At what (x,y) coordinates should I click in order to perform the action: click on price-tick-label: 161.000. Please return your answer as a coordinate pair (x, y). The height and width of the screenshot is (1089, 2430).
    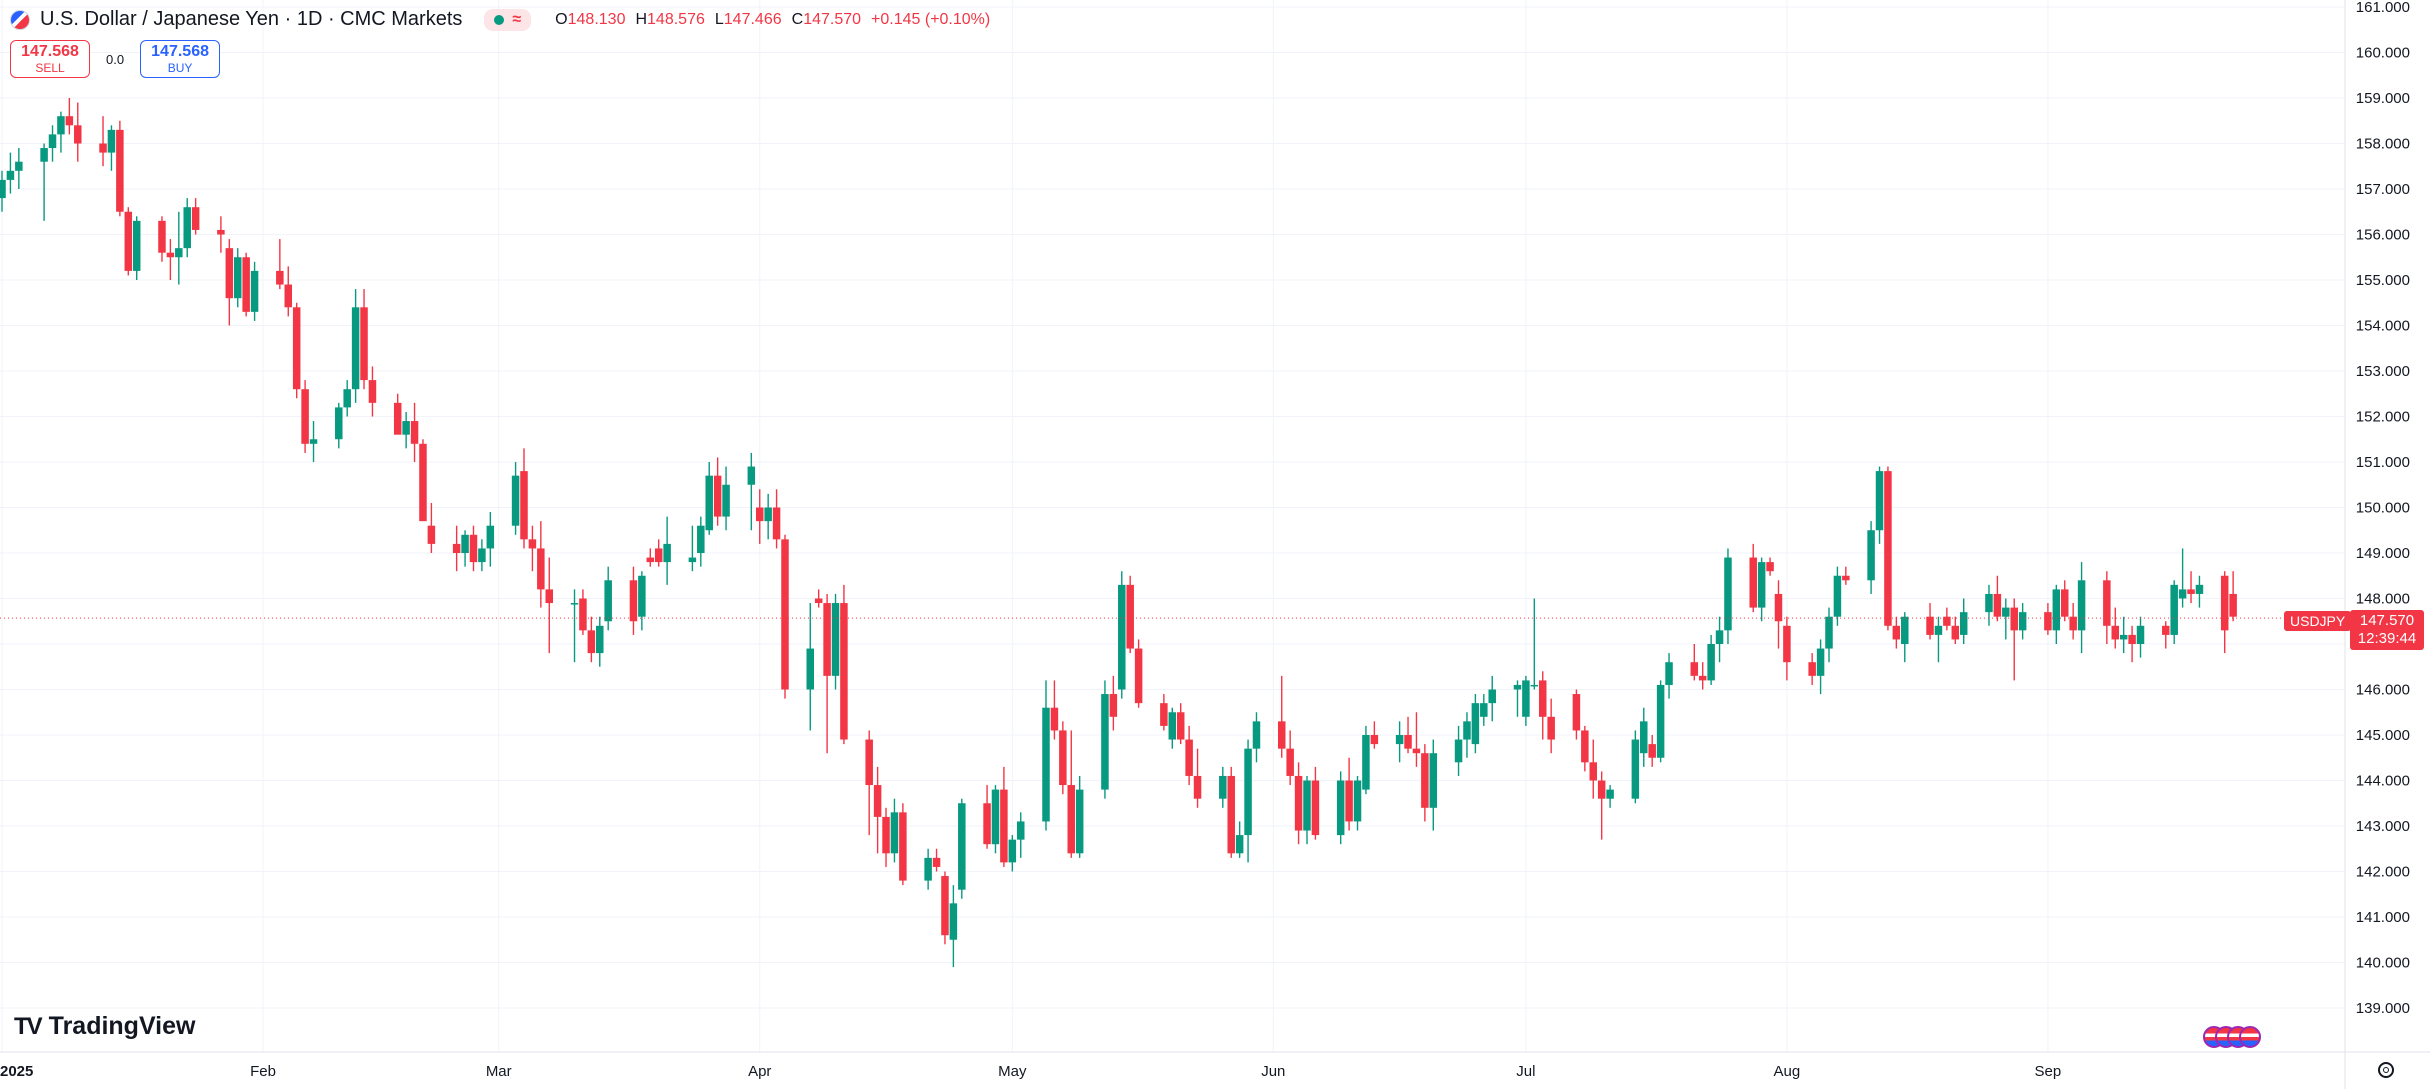
    Looking at the image, I should click on (2383, 8).